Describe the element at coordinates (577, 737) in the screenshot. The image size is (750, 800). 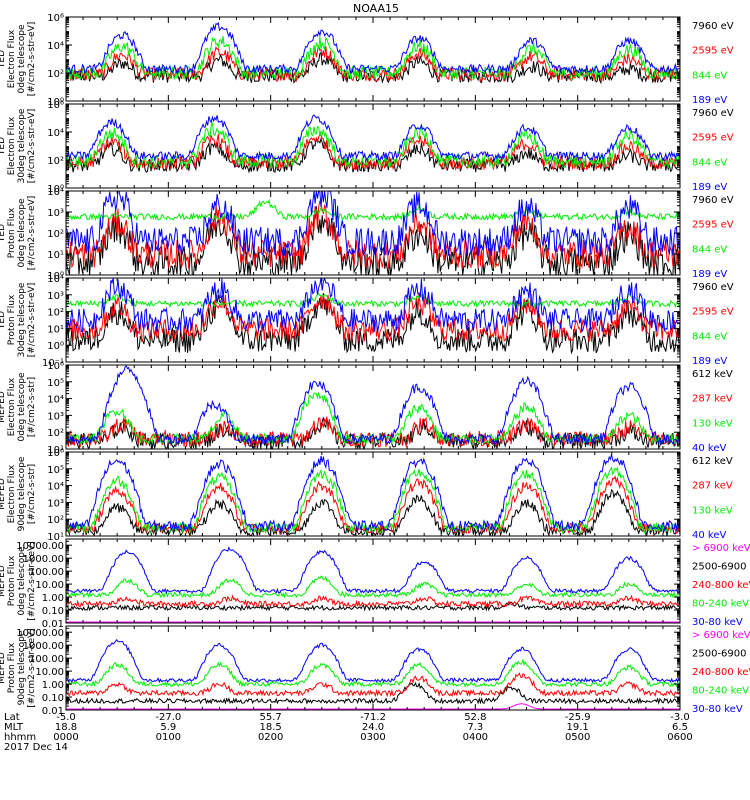
I see `x-tick-label: 0500` at that location.